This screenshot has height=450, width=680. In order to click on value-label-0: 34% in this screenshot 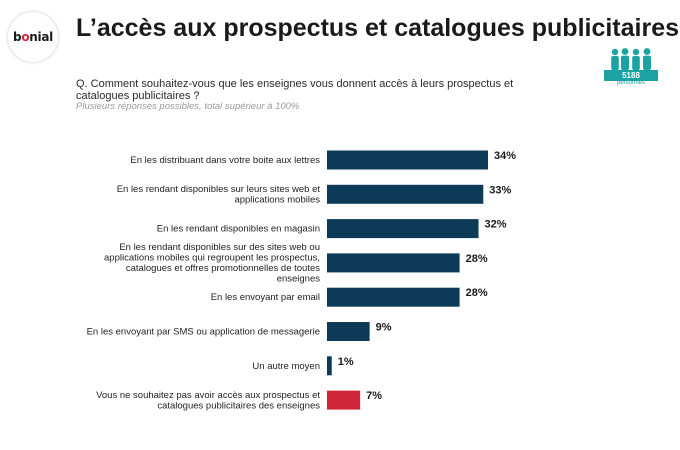, I will do `click(505, 156)`.